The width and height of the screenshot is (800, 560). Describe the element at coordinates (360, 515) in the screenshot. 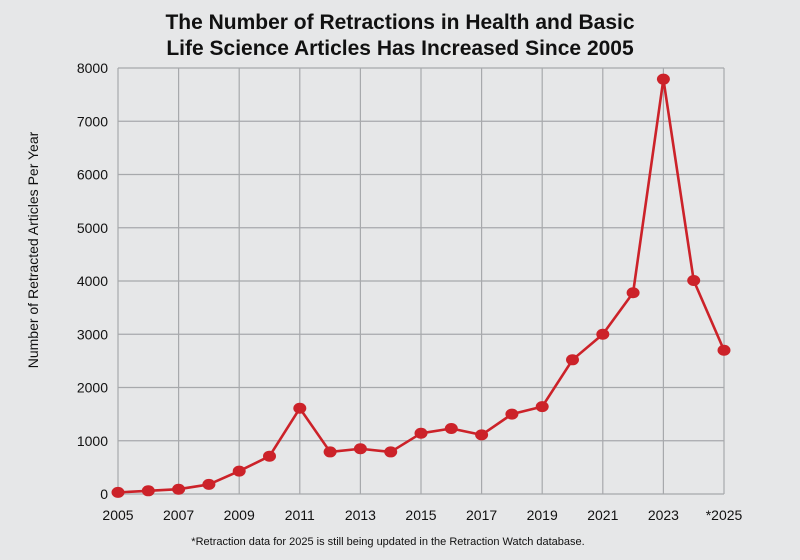

I see `x-tick-label: 2013` at that location.